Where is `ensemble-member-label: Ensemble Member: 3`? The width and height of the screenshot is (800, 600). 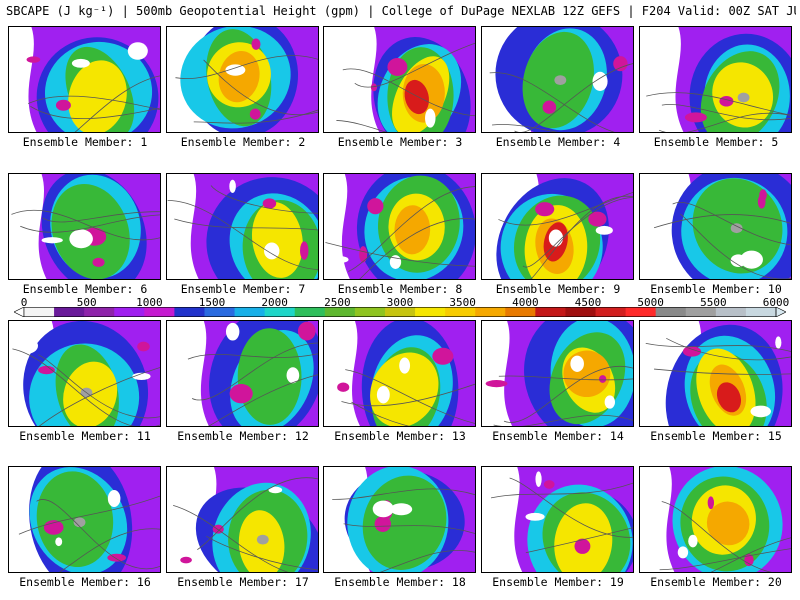 ensemble-member-label: Ensemble Member: 3 is located at coordinates (400, 142).